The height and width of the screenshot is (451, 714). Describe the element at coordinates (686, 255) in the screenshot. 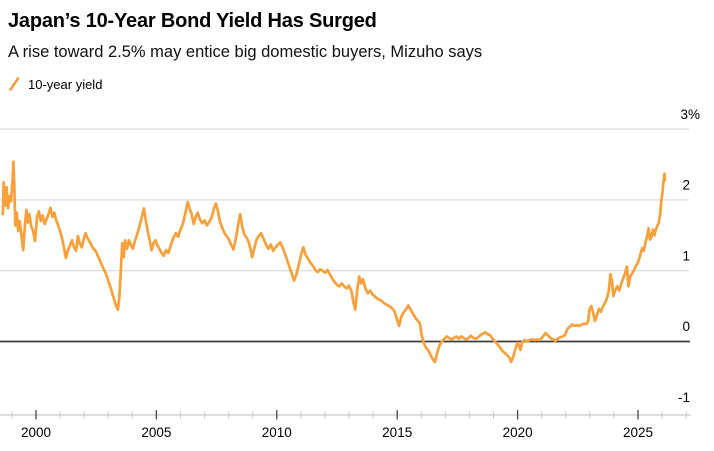

I see `y-tick-label: 1` at that location.